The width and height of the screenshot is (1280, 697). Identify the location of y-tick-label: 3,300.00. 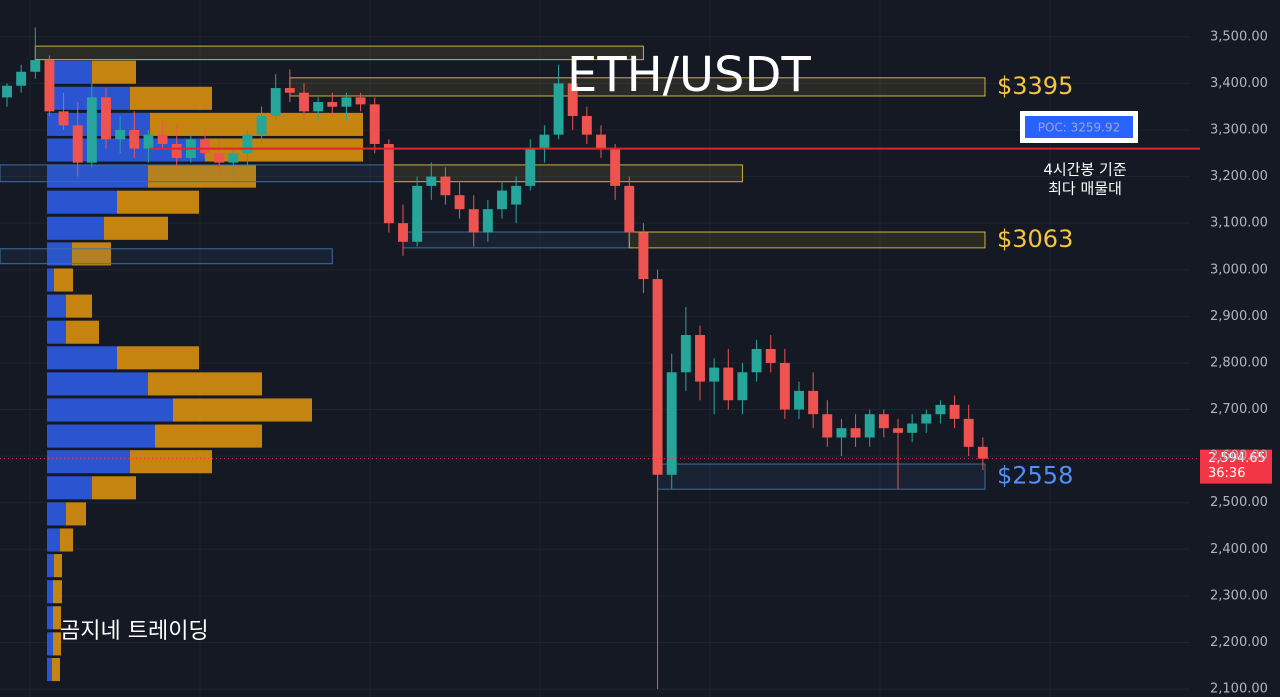
(1239, 129).